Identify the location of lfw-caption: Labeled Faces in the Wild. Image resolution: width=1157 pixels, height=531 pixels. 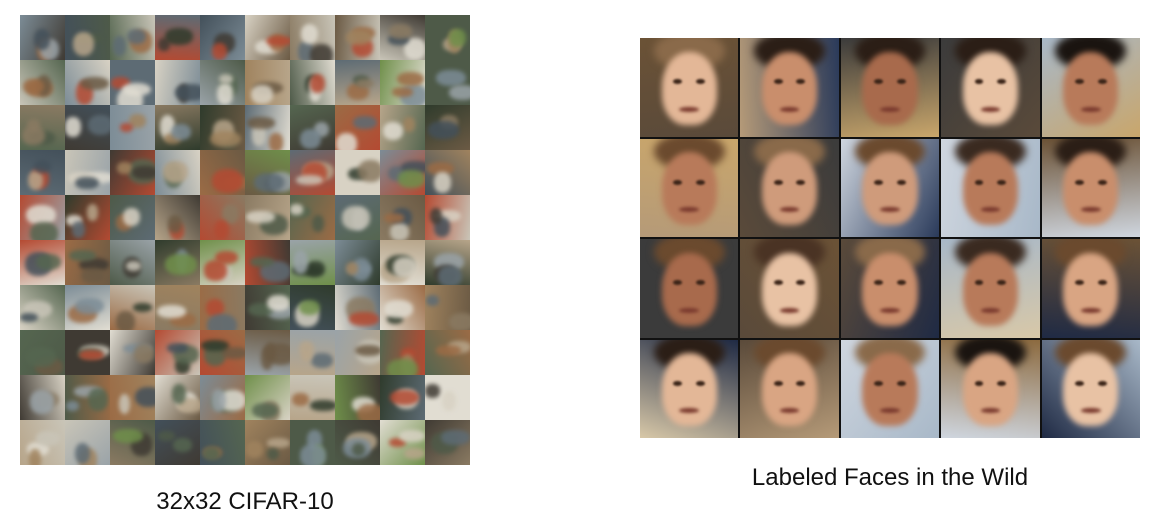
(890, 477).